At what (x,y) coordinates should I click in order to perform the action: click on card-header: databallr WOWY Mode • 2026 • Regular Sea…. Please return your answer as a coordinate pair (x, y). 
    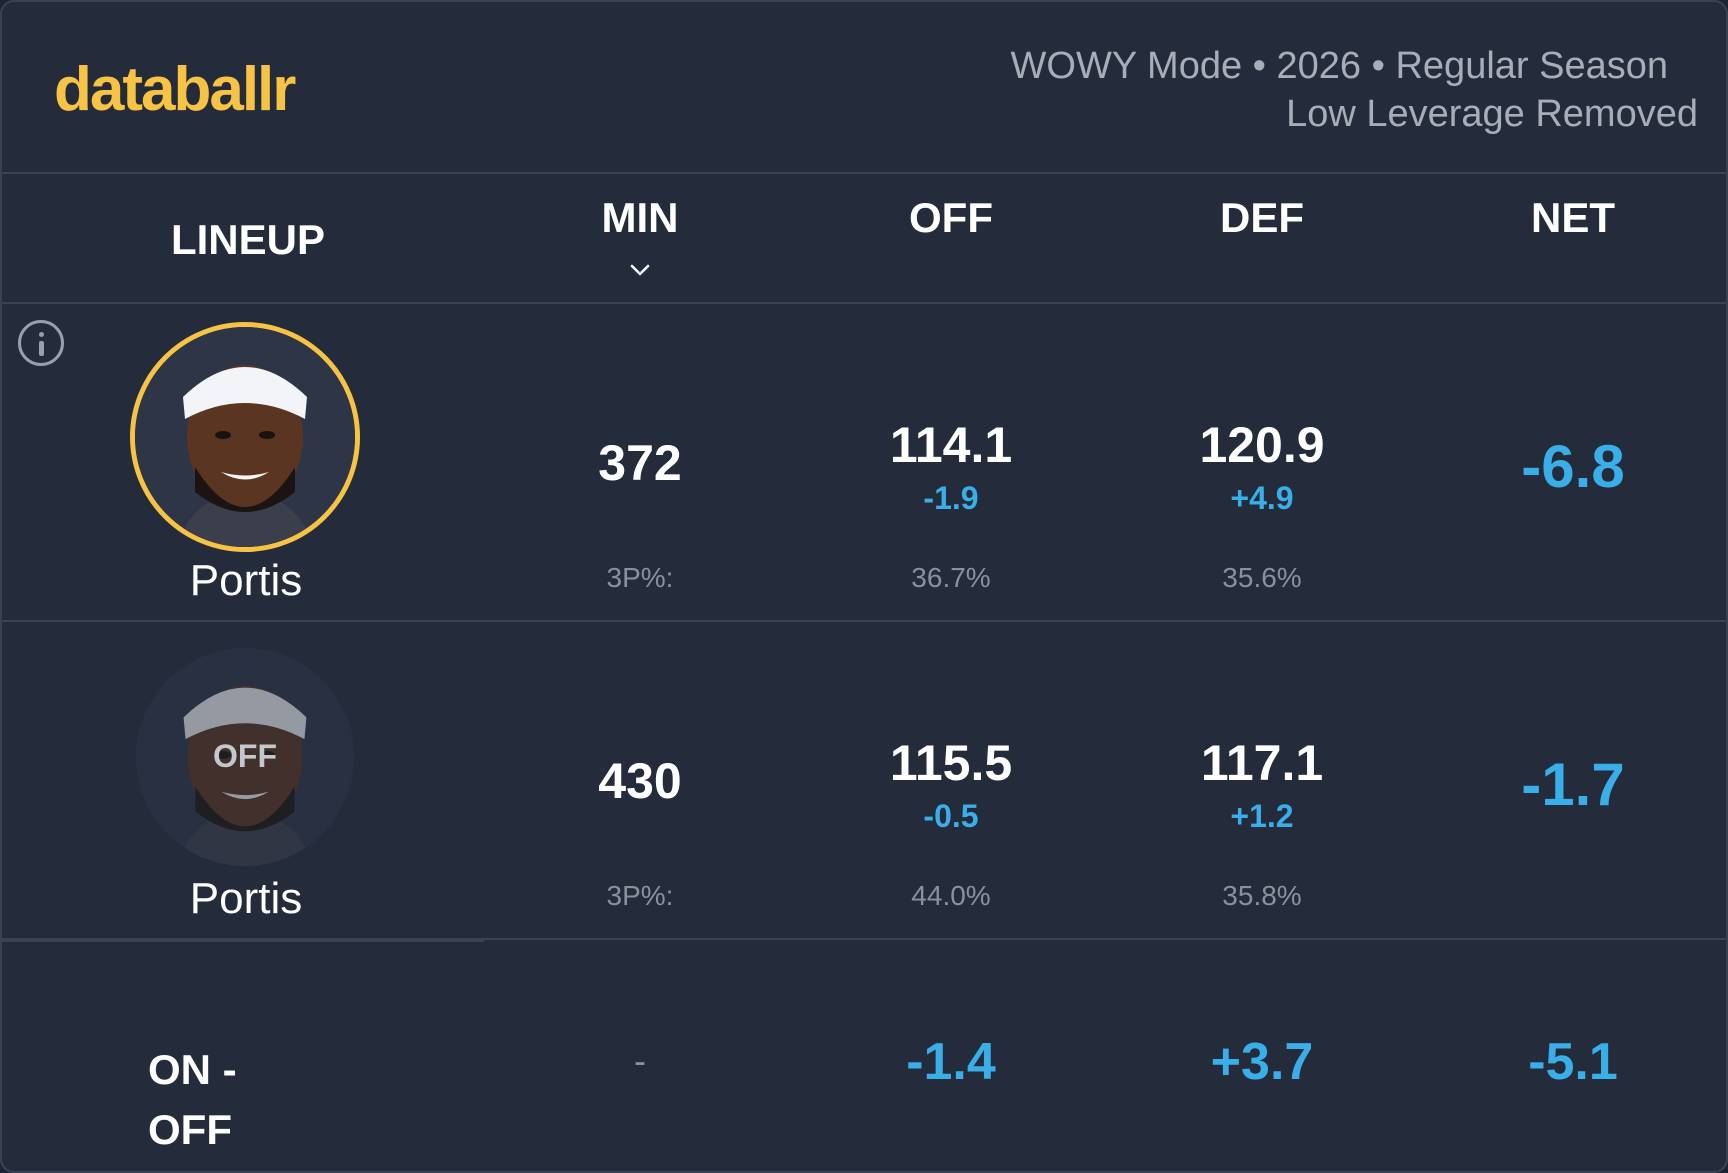
    Looking at the image, I should click on (864, 88).